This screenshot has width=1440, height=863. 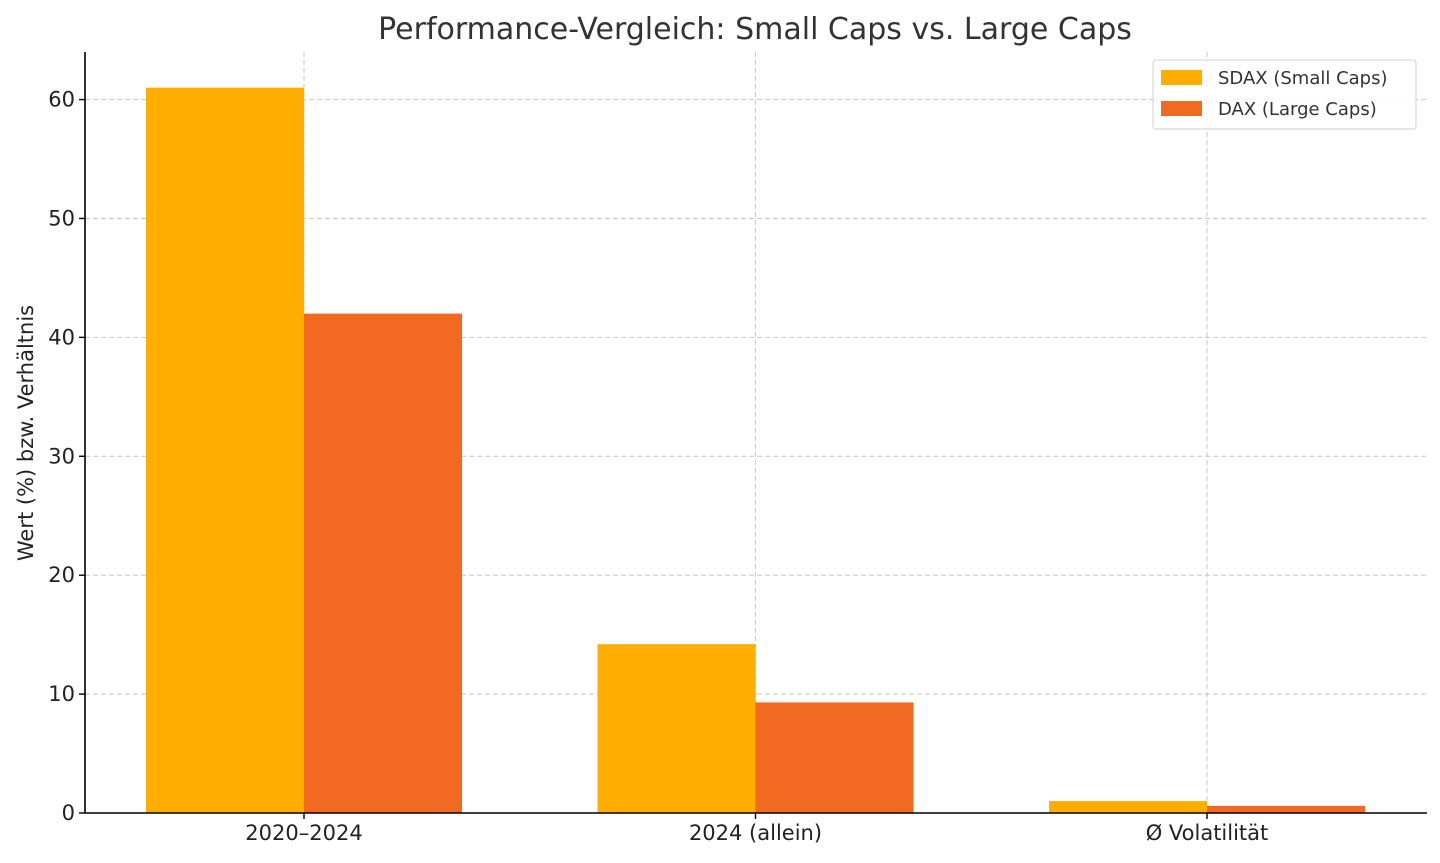 What do you see at coordinates (1303, 78) in the screenshot?
I see `legend-label-sdax: SDAX (Small Caps)` at bounding box center [1303, 78].